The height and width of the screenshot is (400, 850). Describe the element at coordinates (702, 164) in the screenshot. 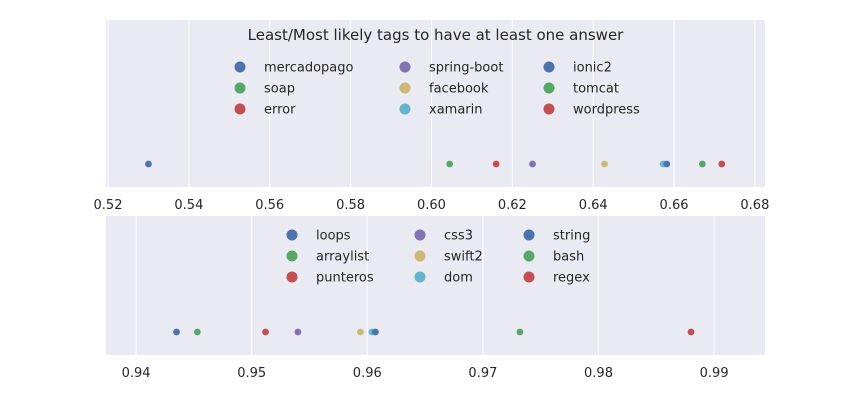

I see `data-point-tomcat` at that location.